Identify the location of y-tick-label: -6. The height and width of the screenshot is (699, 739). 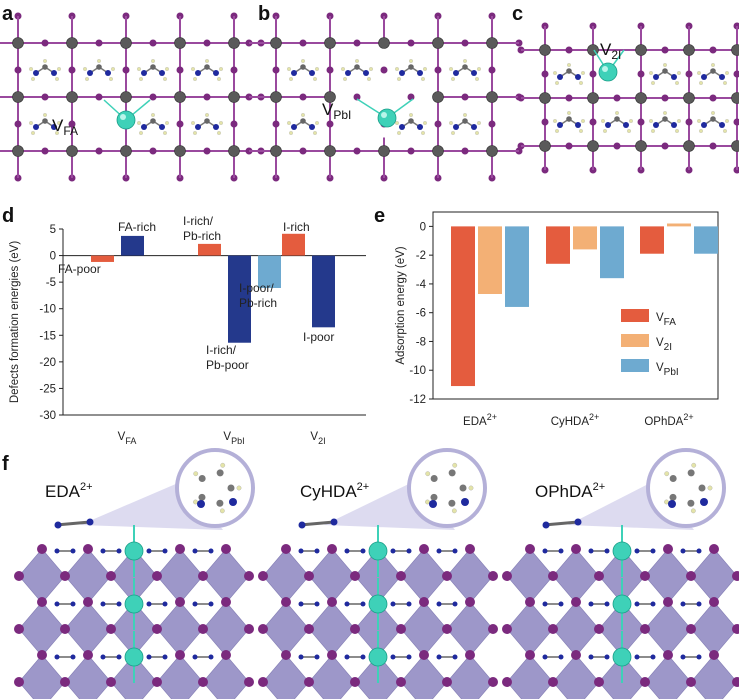
(421, 314).